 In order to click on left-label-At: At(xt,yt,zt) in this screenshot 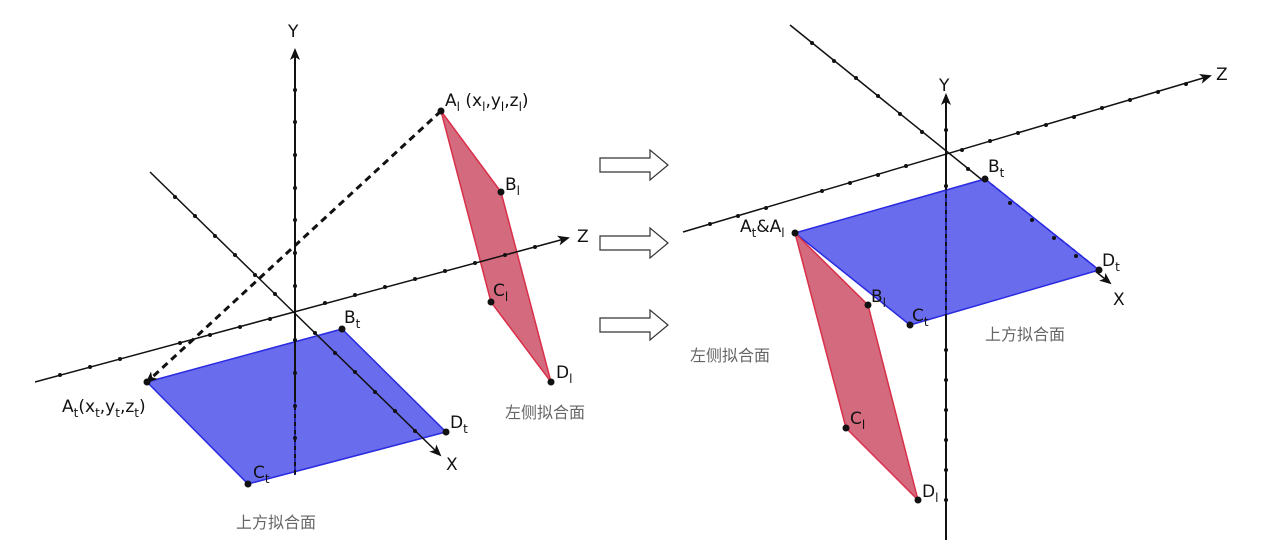, I will do `click(104, 408)`.